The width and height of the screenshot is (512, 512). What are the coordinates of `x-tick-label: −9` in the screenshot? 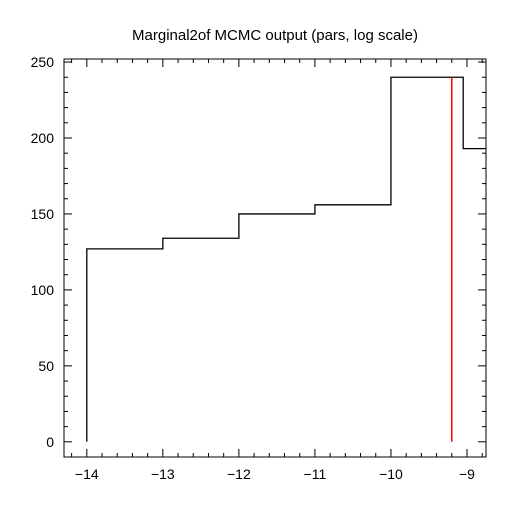 It's located at (467, 474).